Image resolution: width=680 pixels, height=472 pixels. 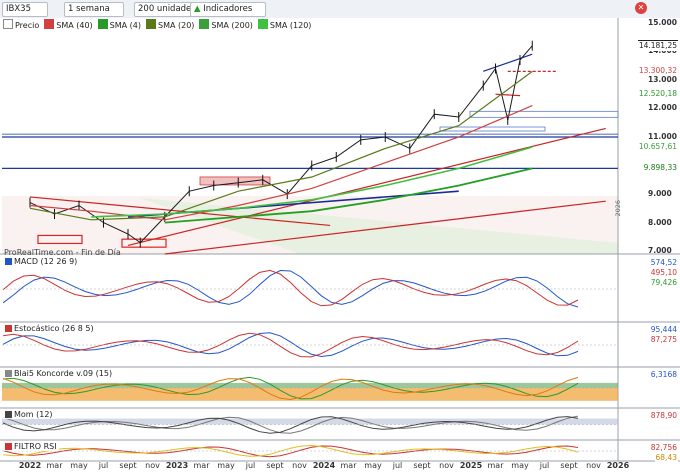 What do you see at coordinates (663, 340) in the screenshot?
I see `indicator-value-tag: 87,275` at bounding box center [663, 340].